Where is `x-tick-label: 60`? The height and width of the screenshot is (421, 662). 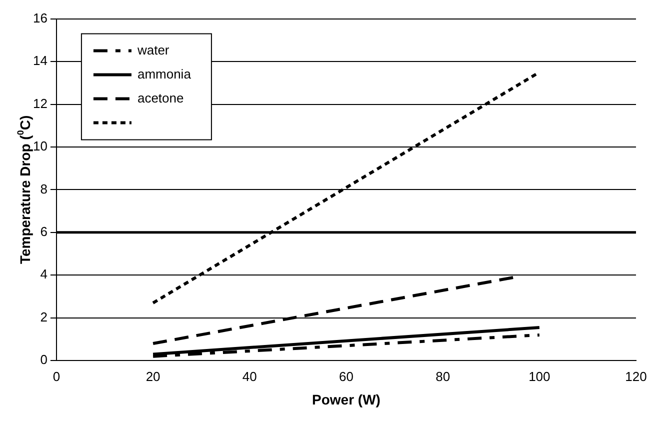 x-tick-label: 60 is located at coordinates (346, 376).